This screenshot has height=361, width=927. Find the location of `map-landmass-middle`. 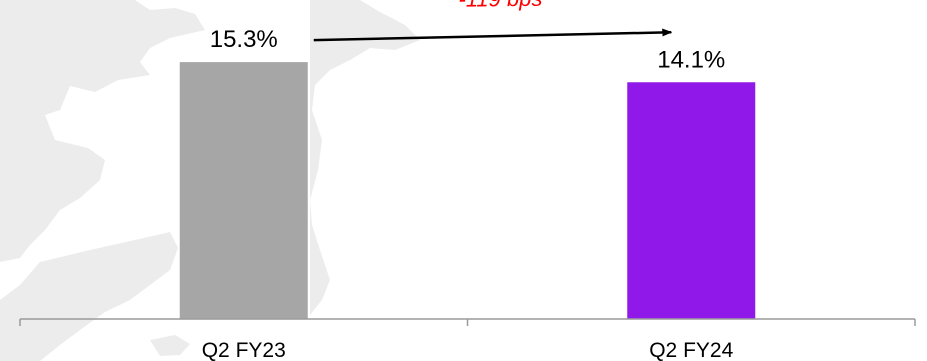

map-landmass-middle is located at coordinates (89, 296).